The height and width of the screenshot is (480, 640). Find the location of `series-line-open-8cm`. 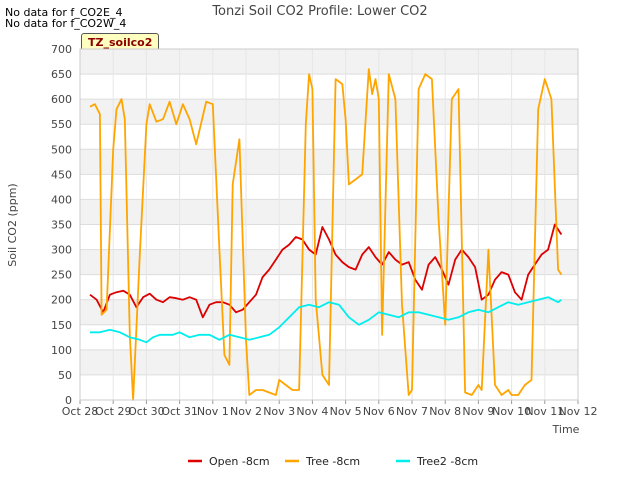

series-line-open-8cm is located at coordinates (326, 271).